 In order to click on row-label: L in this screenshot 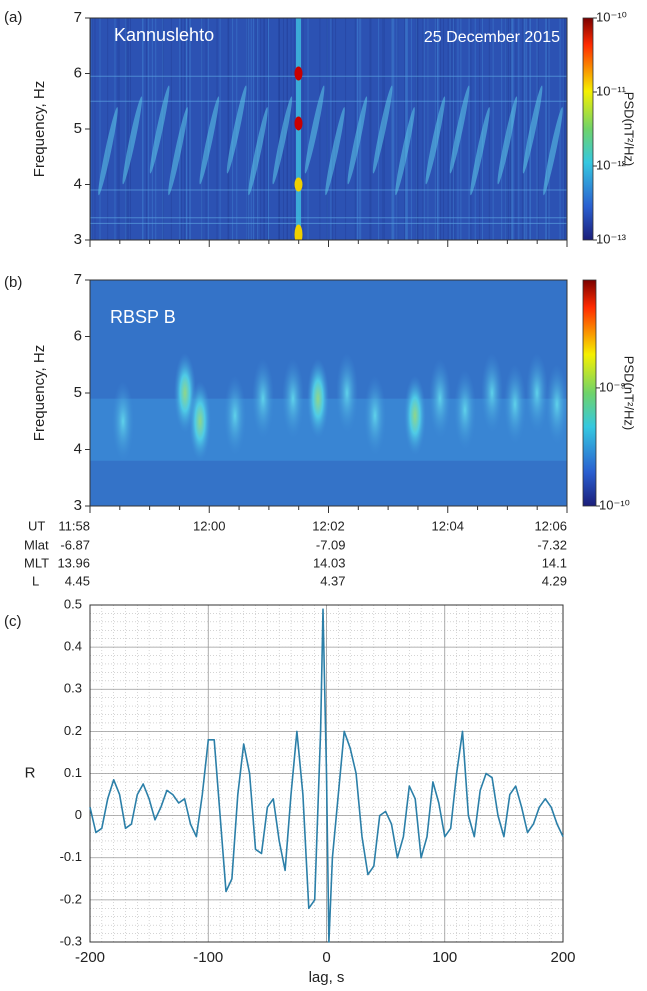, I will do `click(35, 580)`.